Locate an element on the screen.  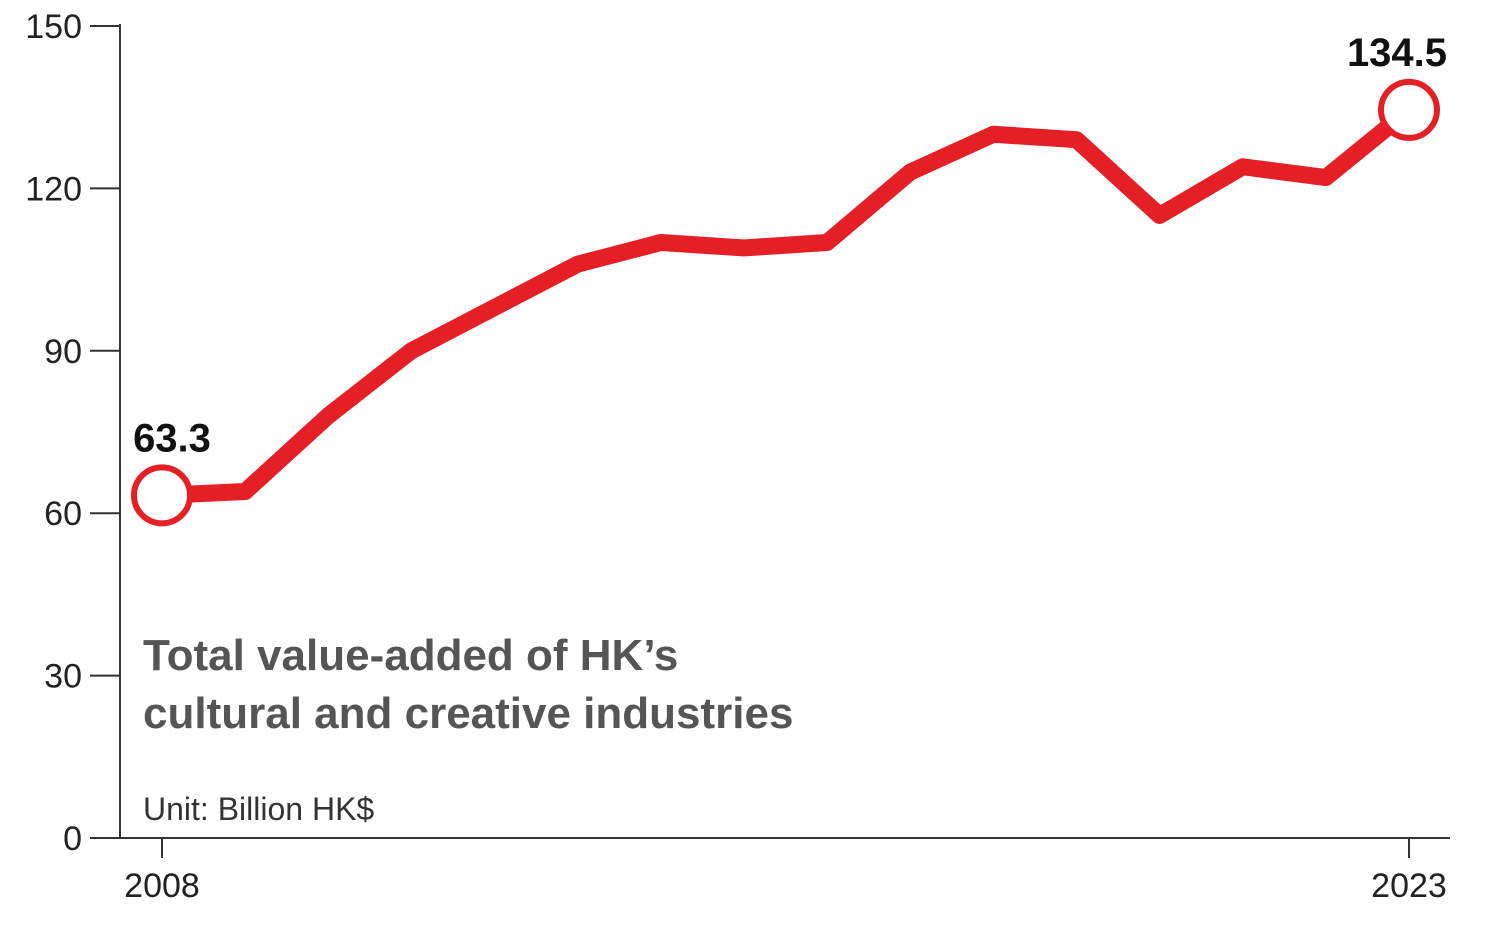
y-tick-label: 60 is located at coordinates (63, 514).